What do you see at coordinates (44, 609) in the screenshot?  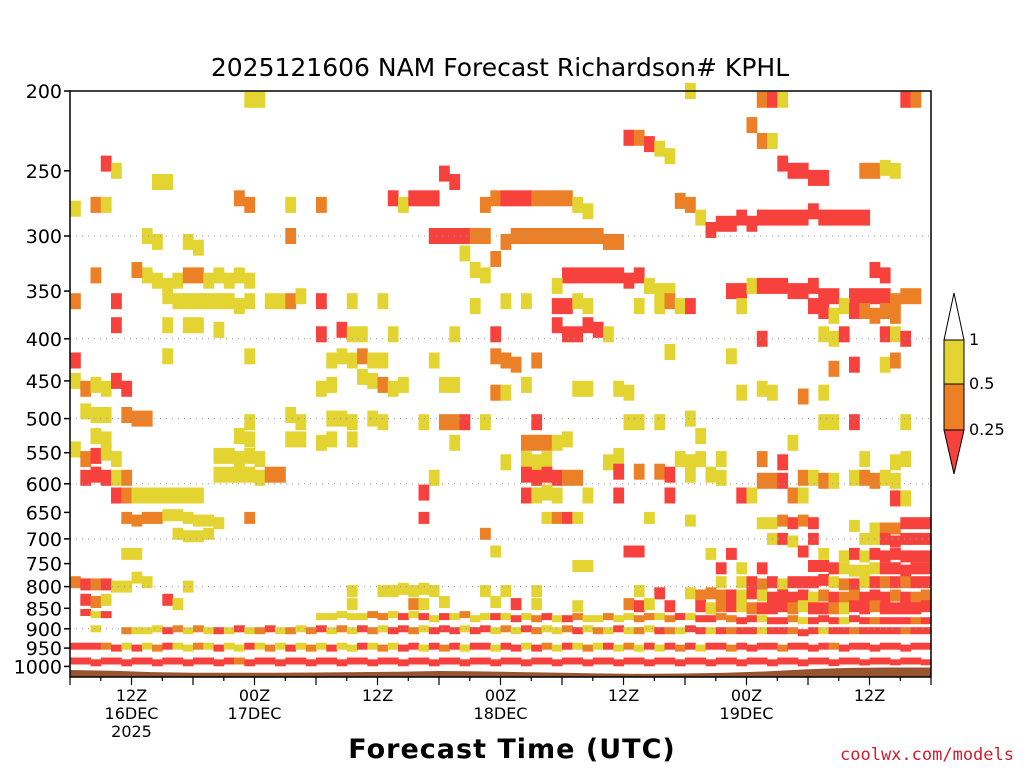 I see `y-tick-label: 850` at bounding box center [44, 609].